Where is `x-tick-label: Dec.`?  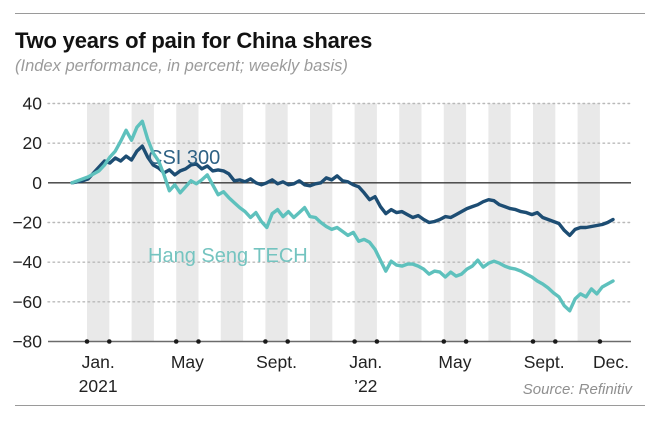 x-tick-label: Dec. is located at coordinates (611, 362).